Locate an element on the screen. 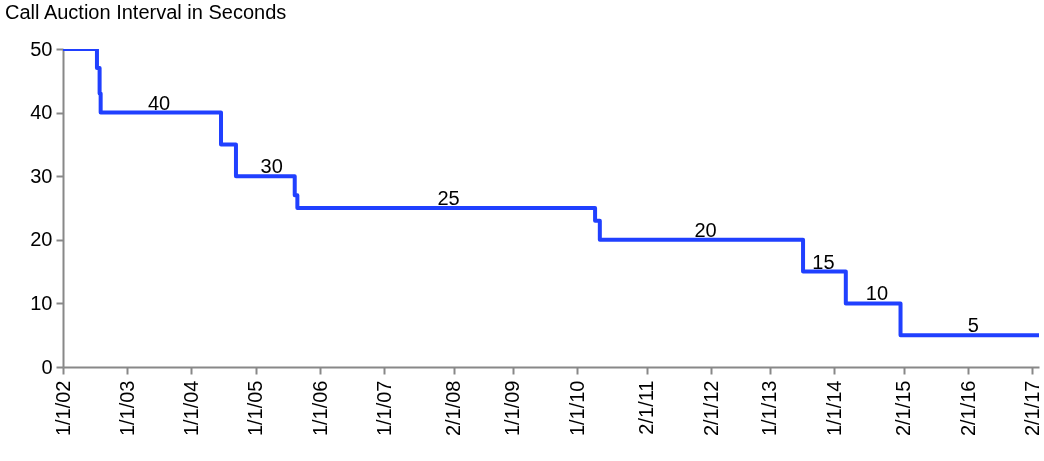  x-tick-label: 2/1/17 is located at coordinates (1031, 408).